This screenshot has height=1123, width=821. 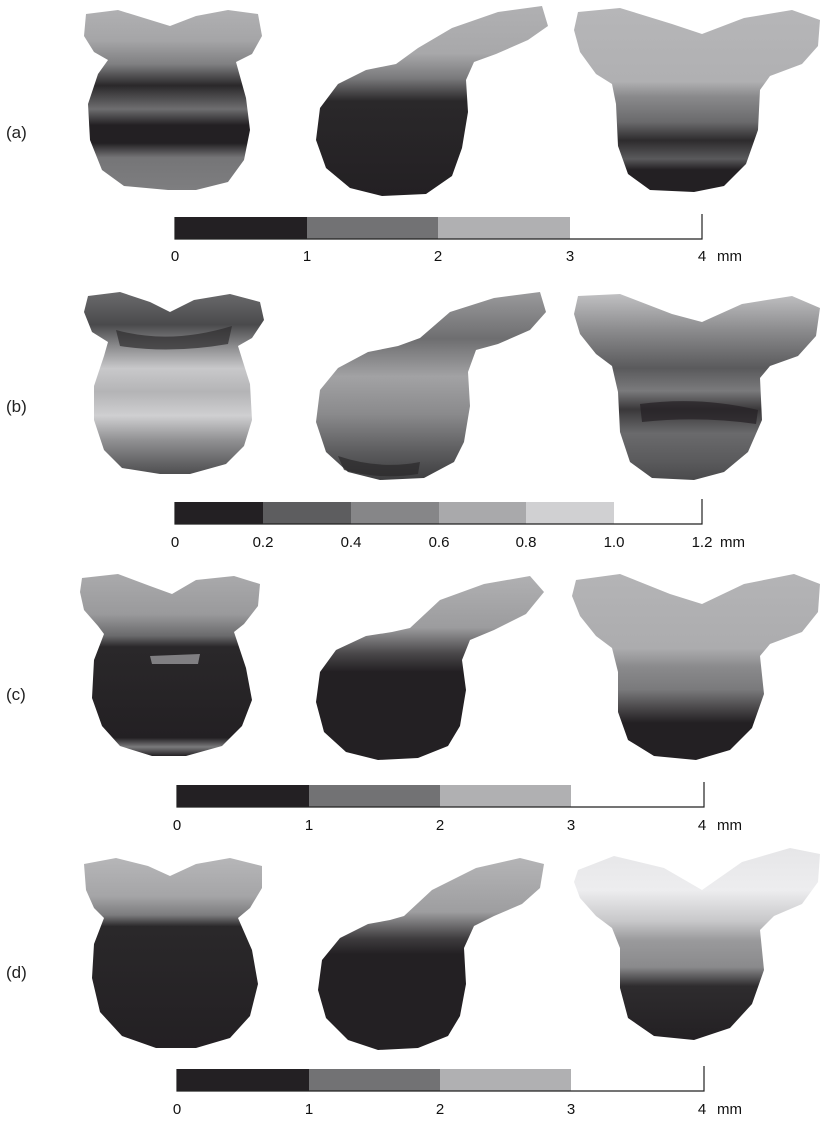 What do you see at coordinates (526, 542) in the screenshot?
I see `tick-label: 0.8` at bounding box center [526, 542].